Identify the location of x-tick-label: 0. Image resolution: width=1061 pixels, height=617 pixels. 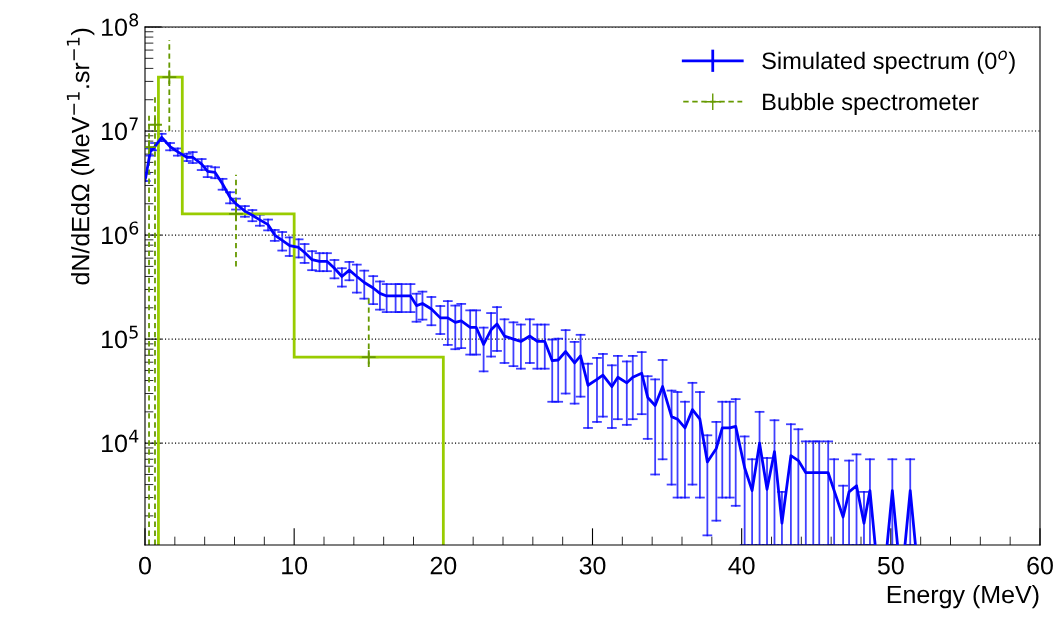
(145, 565).